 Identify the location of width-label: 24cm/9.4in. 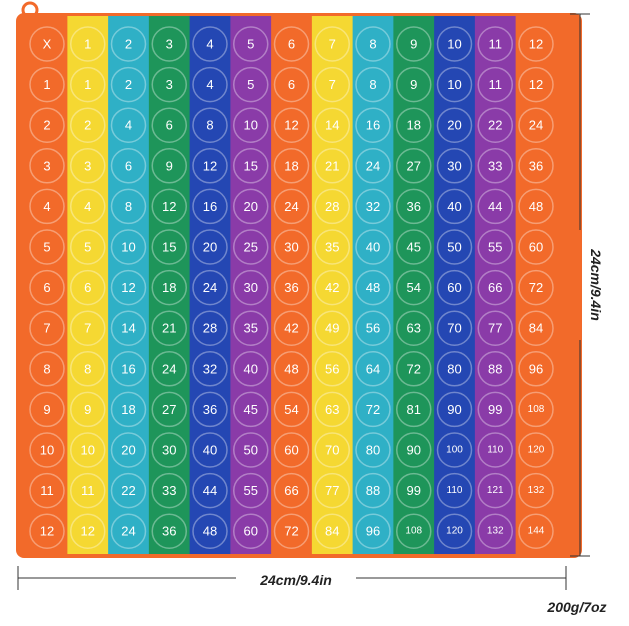
(295, 580).